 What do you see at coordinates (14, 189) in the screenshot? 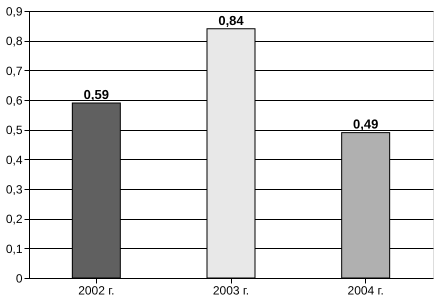
I see `y-tick-label: 0,3` at bounding box center [14, 189].